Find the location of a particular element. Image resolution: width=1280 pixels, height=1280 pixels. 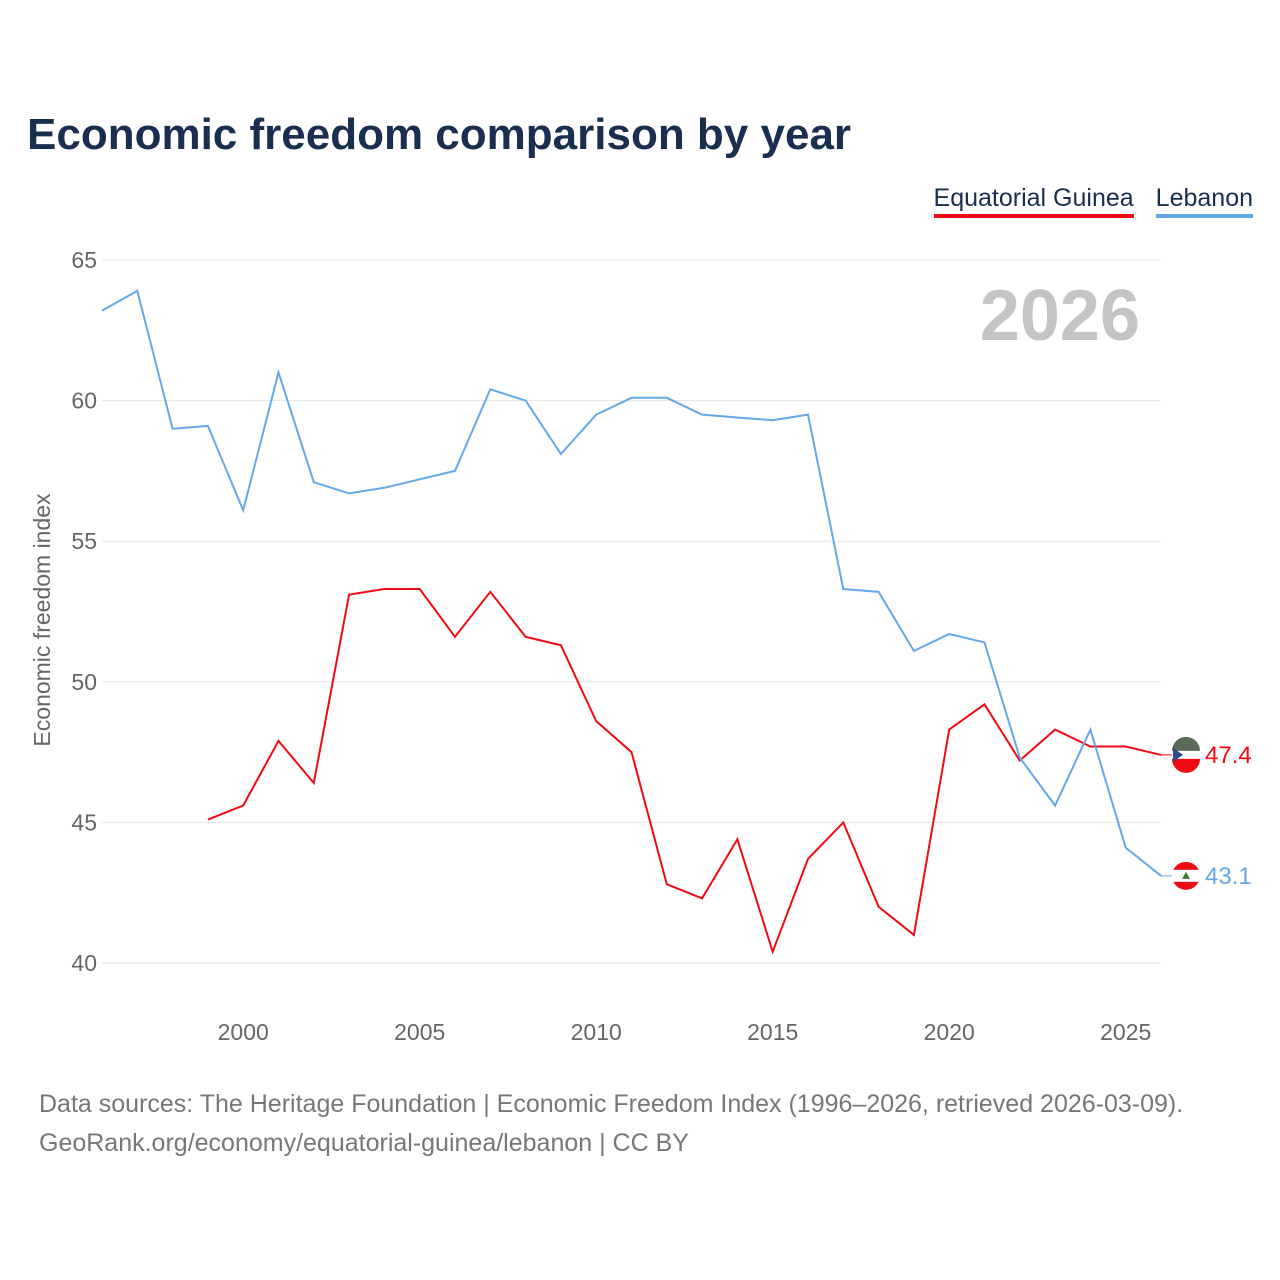

x-tick-label: 2000 is located at coordinates (243, 1032).